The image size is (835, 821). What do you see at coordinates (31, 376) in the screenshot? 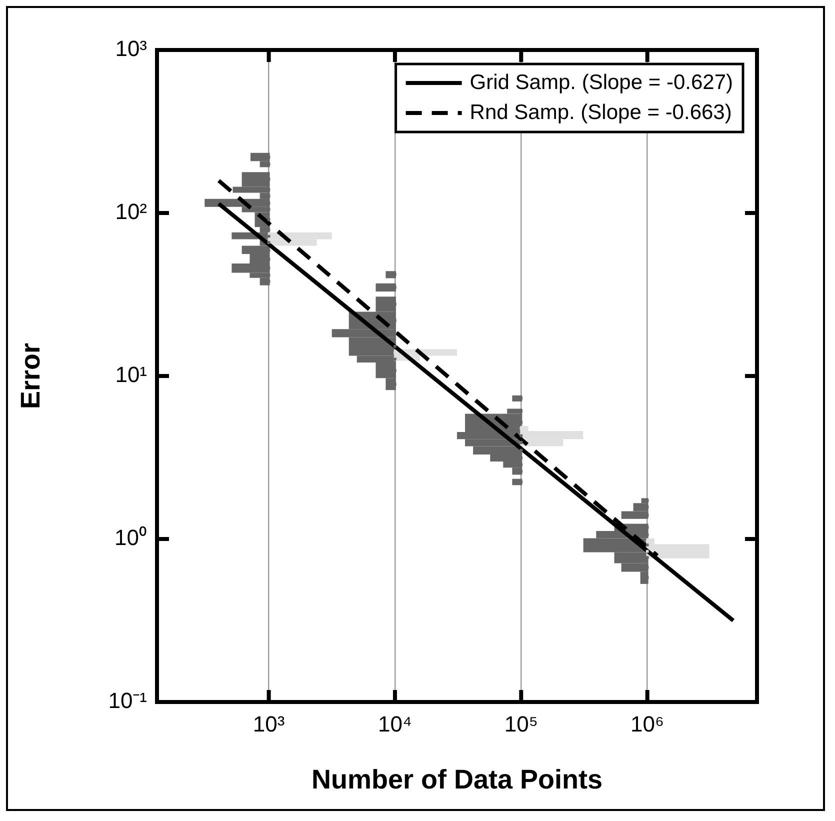
I see `y-axis-title: Error` at bounding box center [31, 376].